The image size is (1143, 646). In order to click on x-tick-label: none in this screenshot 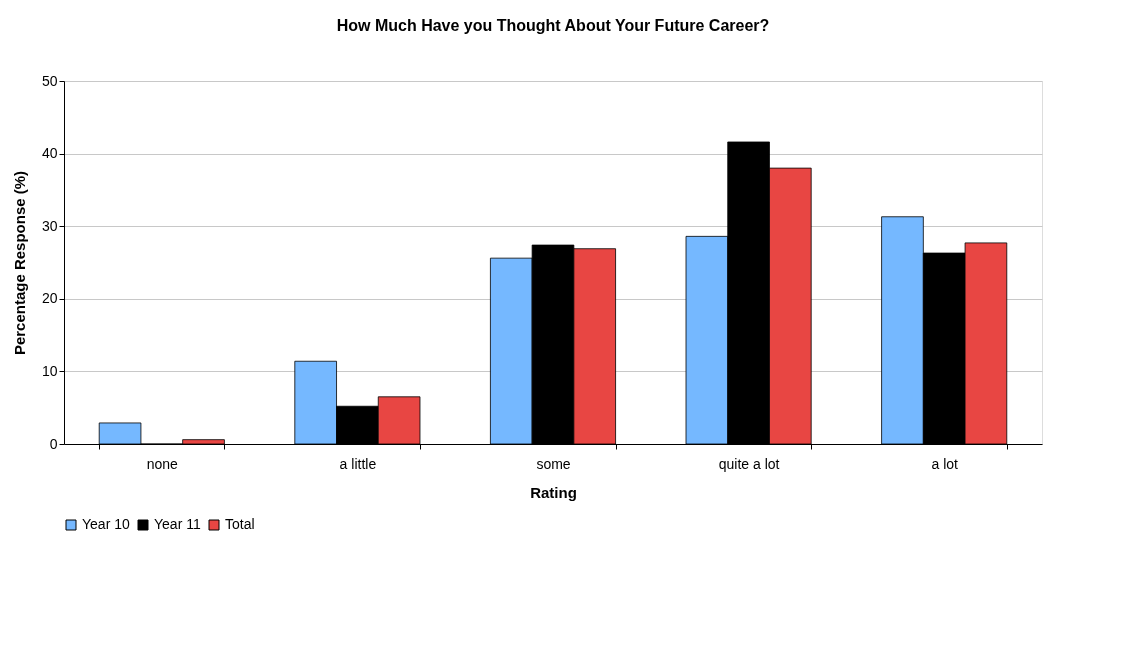, I will do `click(162, 463)`.